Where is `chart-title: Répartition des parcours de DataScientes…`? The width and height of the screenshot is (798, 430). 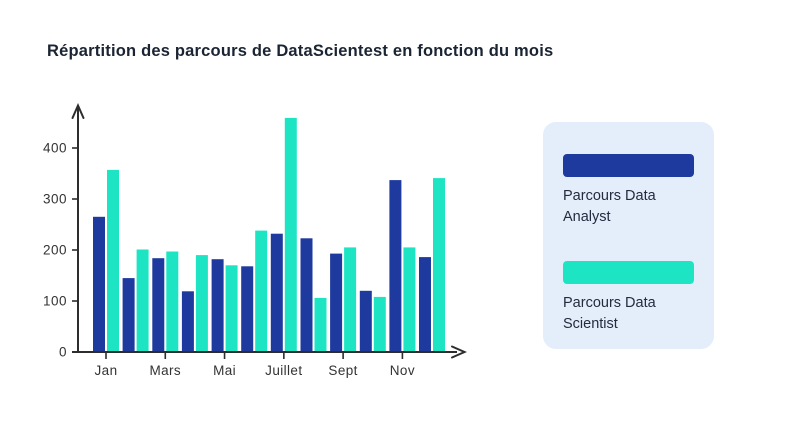
chart-title: Répartition des parcours de DataScientes… is located at coordinates (300, 51).